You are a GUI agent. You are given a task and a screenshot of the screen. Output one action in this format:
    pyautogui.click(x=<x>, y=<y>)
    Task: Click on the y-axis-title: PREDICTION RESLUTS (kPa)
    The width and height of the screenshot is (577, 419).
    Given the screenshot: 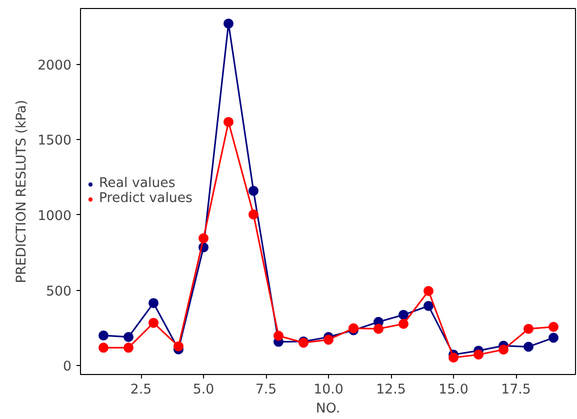 What is the action you would take?
    pyautogui.click(x=22, y=192)
    